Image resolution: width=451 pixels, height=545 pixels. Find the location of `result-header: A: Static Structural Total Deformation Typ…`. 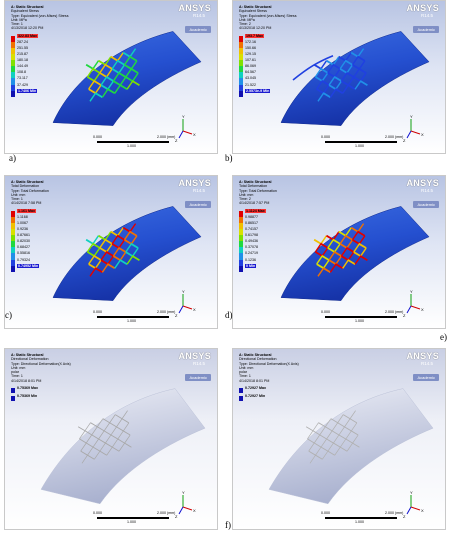

result-header: A: Static Structural Total Deformation Typ… is located at coordinates (46, 193).